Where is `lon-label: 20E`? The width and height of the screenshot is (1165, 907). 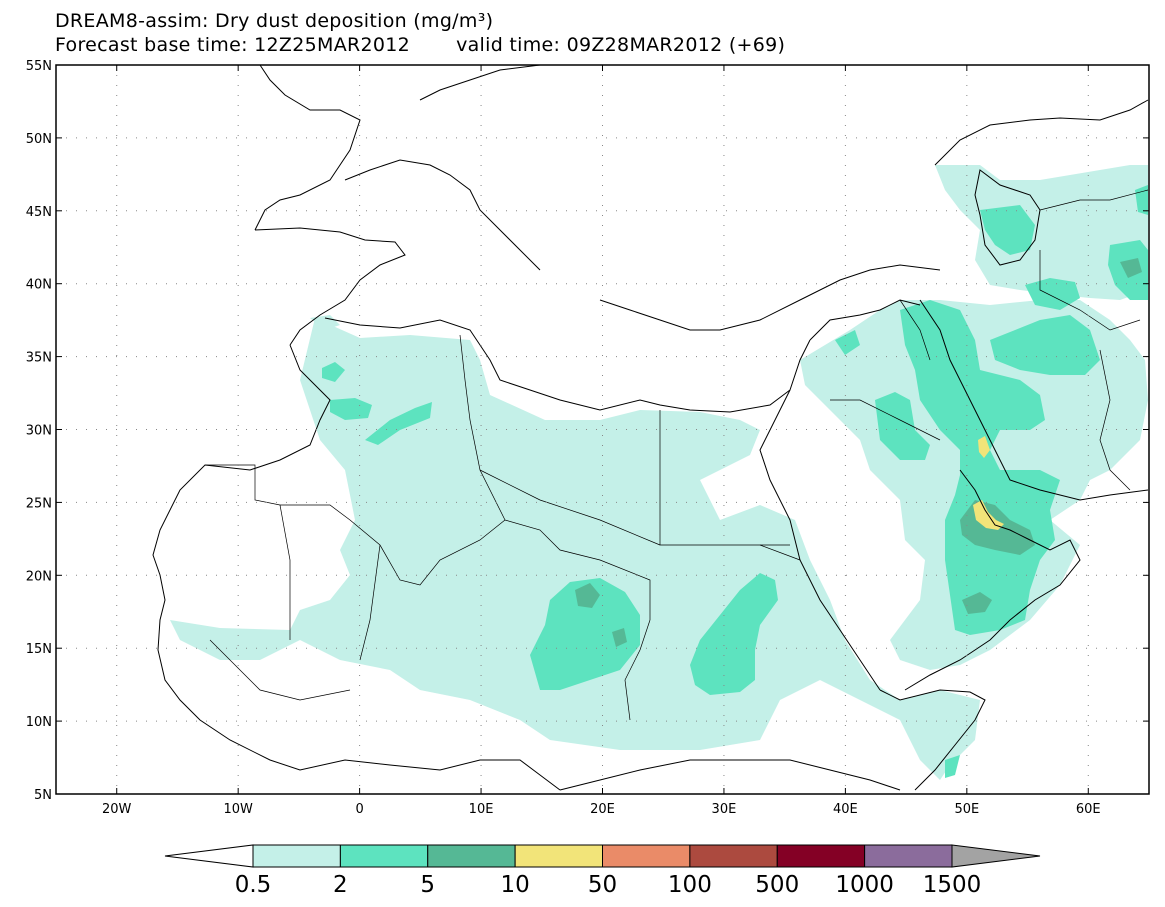 lon-label: 20E is located at coordinates (602, 809).